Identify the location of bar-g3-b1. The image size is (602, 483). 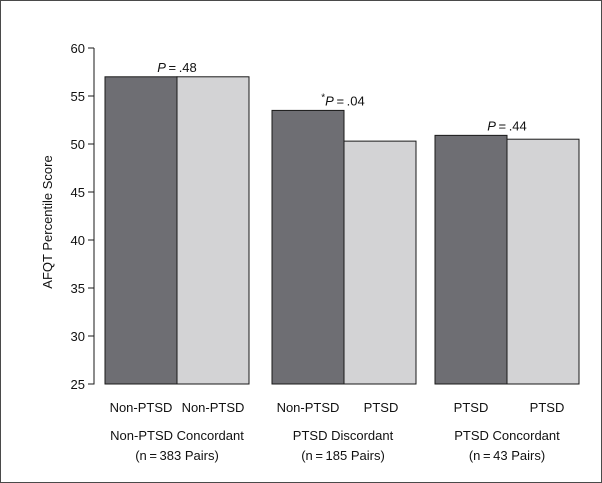
(471, 259).